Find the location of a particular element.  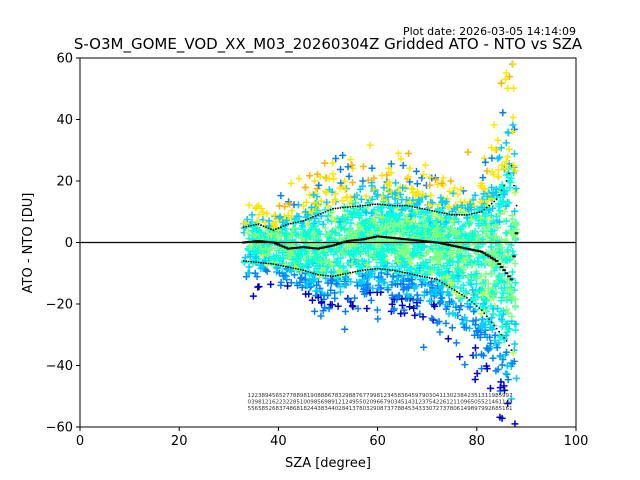

count-label: 30 is located at coordinates (433, 396).